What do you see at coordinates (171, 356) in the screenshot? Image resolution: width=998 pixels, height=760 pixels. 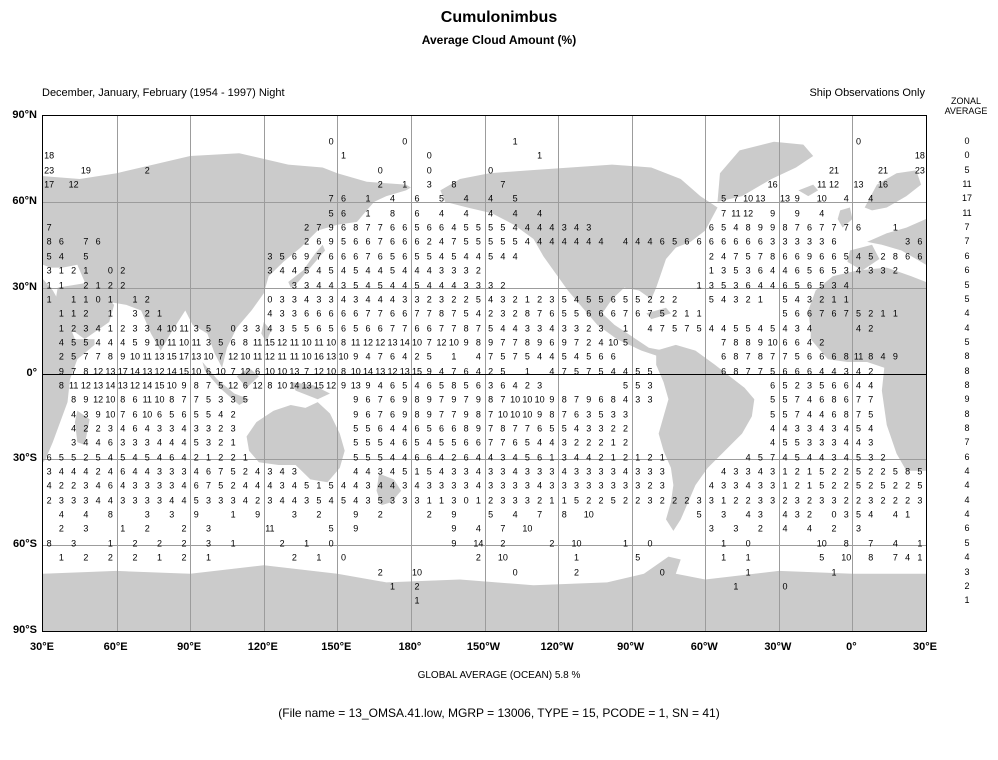 I see `cloud-amount-value: 15` at bounding box center [171, 356].